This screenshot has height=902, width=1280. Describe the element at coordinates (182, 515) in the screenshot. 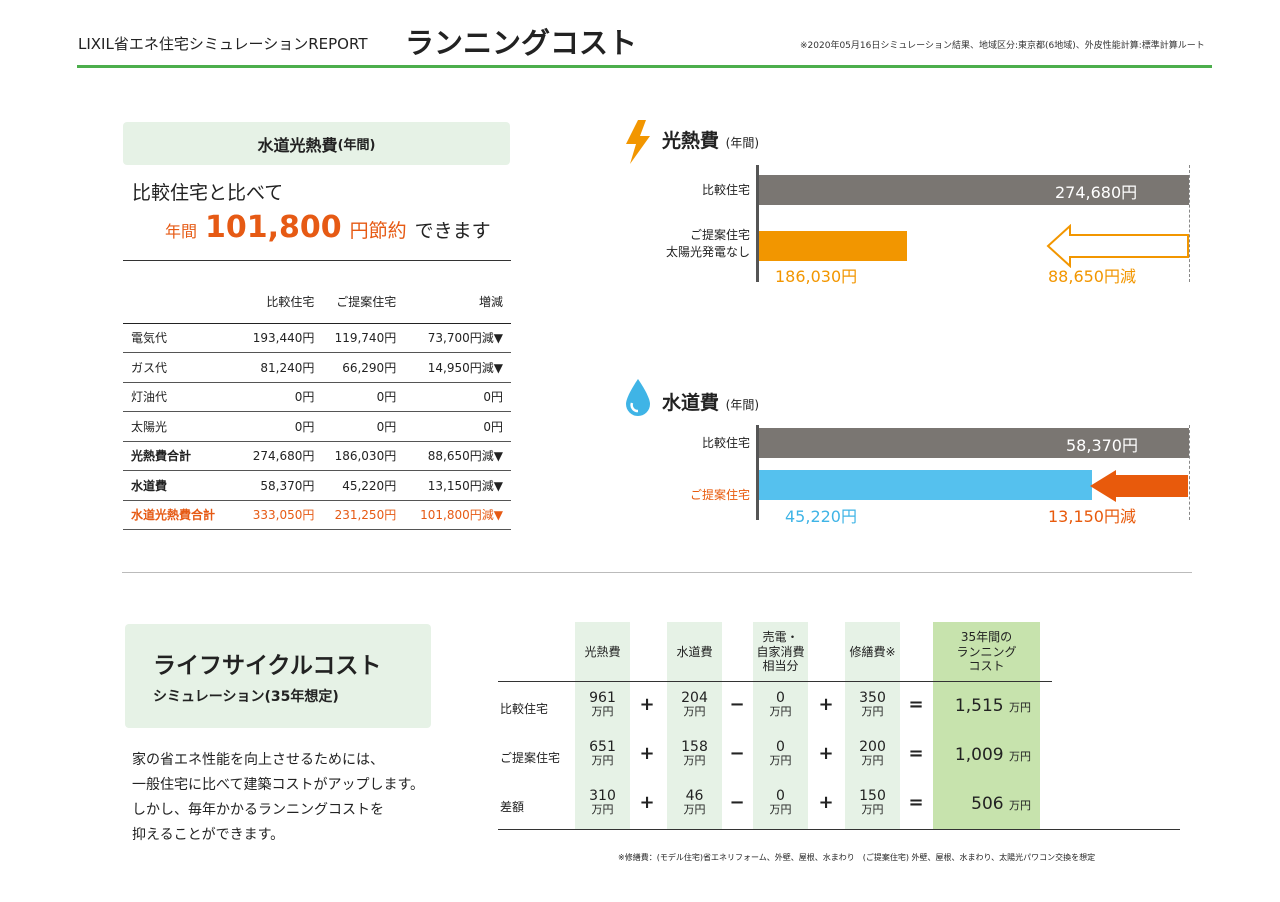

I see `table-cell: 水道光熱費合計` at that location.